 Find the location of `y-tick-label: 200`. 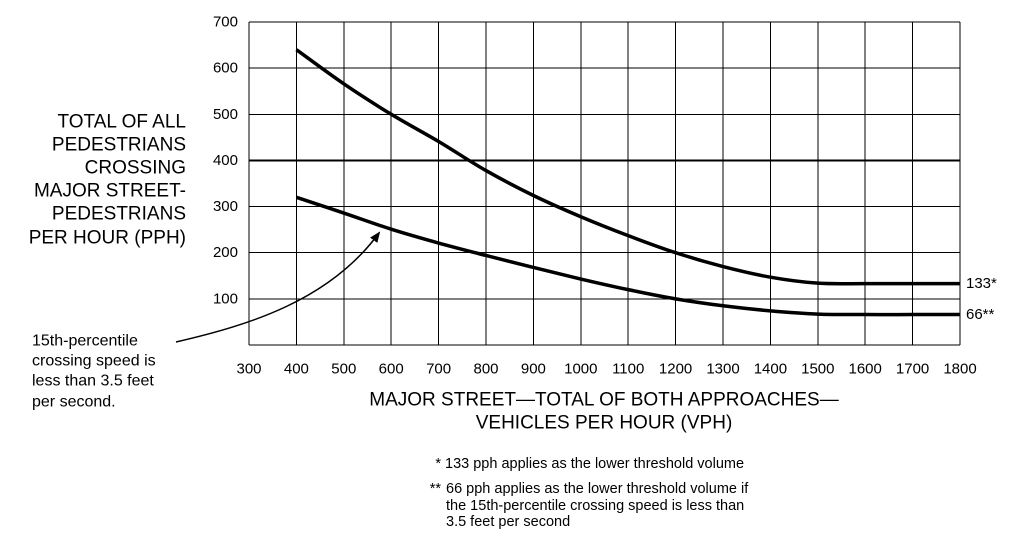

y-tick-label: 200 is located at coordinates (225, 252).